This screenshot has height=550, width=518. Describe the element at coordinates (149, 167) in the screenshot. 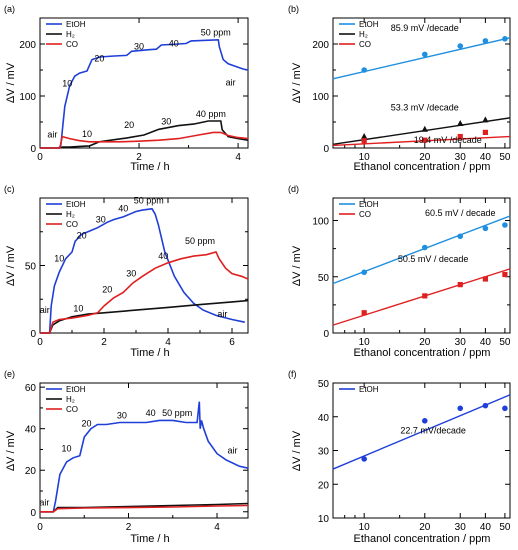

I see `x-axis-title: Time / h` at that location.